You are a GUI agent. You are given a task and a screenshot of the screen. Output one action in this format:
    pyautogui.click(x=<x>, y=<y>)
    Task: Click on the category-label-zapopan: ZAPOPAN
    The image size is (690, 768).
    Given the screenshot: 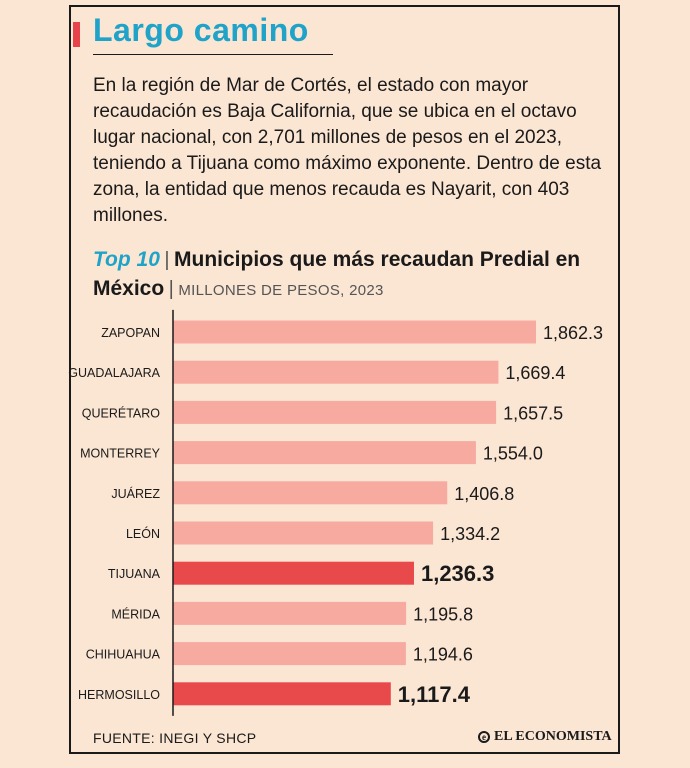 What is the action you would take?
    pyautogui.click(x=130, y=333)
    